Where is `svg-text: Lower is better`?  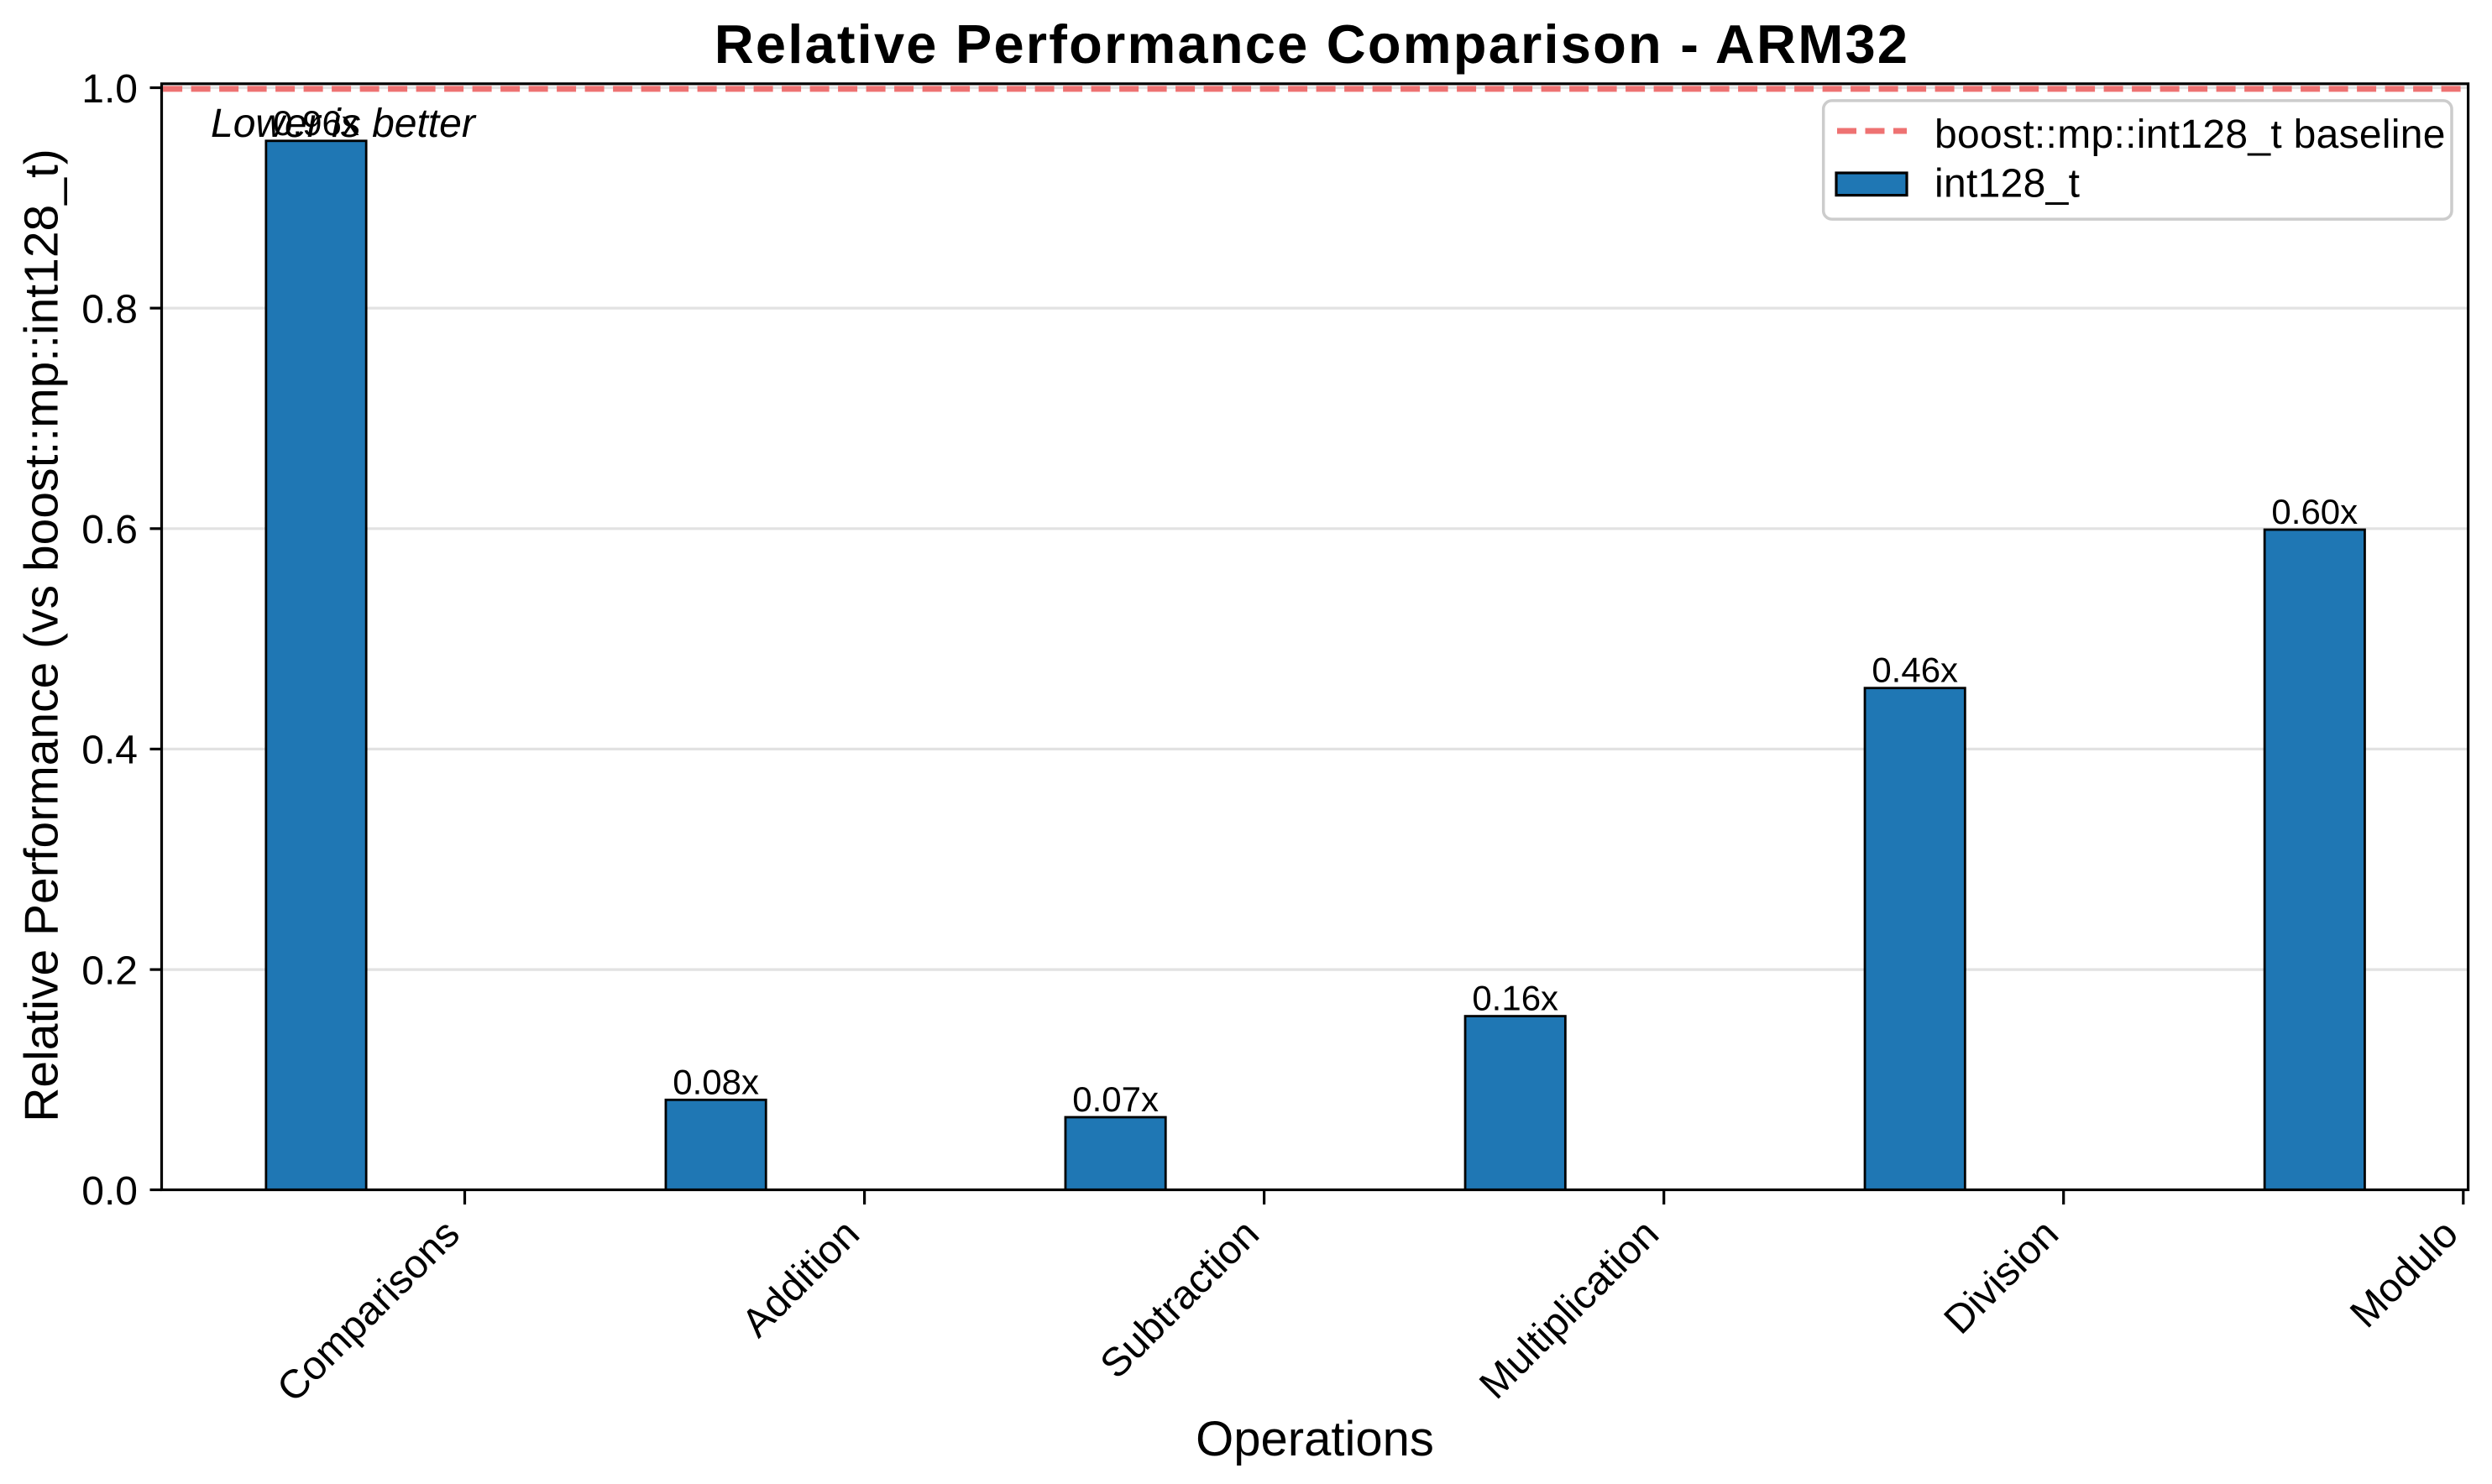 svg-text: Lower is better is located at coordinates (344, 124).